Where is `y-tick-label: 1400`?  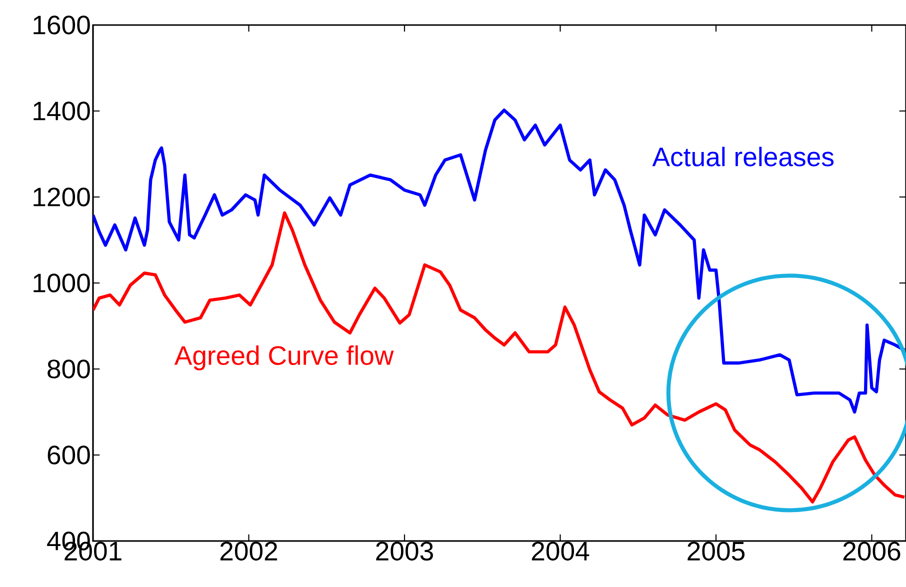
y-tick-label: 1400 is located at coordinates (62, 111).